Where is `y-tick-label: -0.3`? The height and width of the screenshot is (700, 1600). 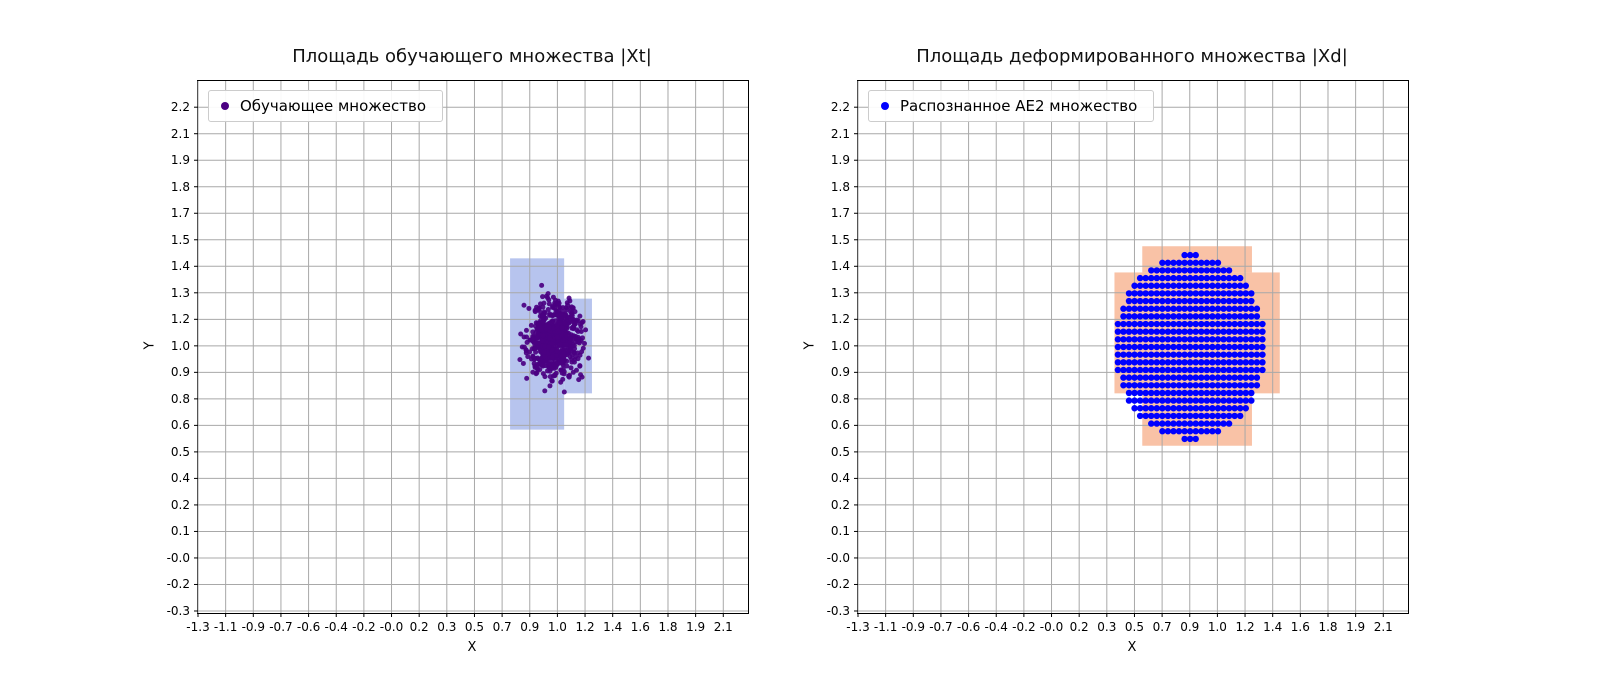 y-tick-label: -0.3 is located at coordinates (838, 610).